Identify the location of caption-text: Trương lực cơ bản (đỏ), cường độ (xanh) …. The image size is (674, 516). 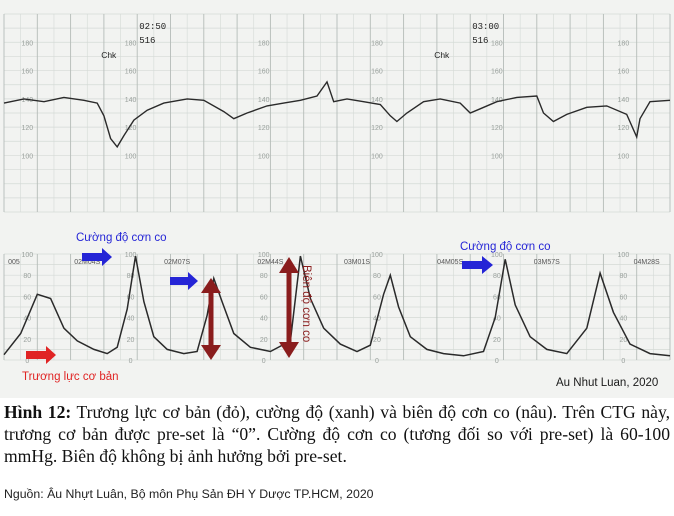
(337, 434).